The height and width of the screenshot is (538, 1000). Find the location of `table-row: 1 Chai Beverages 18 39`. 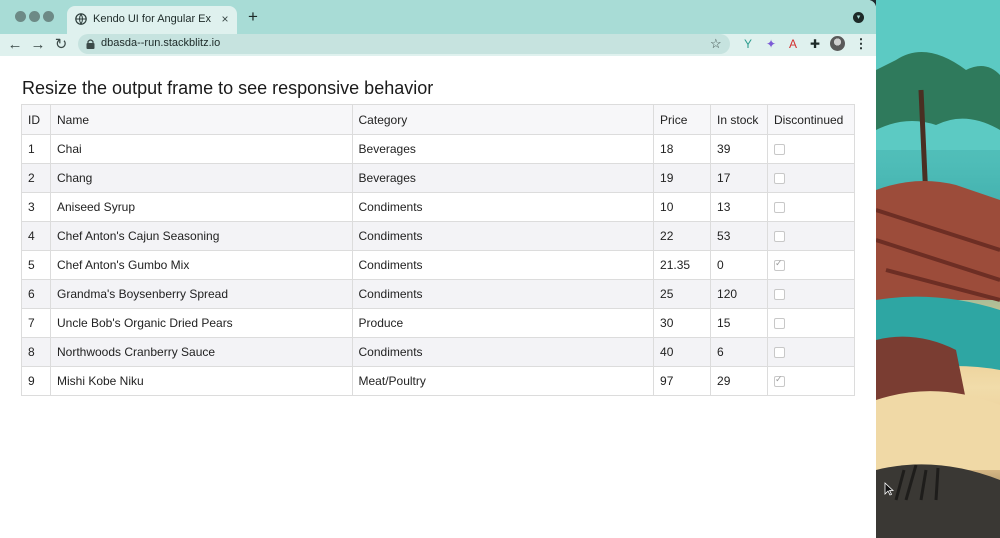

table-row: 1 Chai Beverages 18 39 is located at coordinates (438, 149).